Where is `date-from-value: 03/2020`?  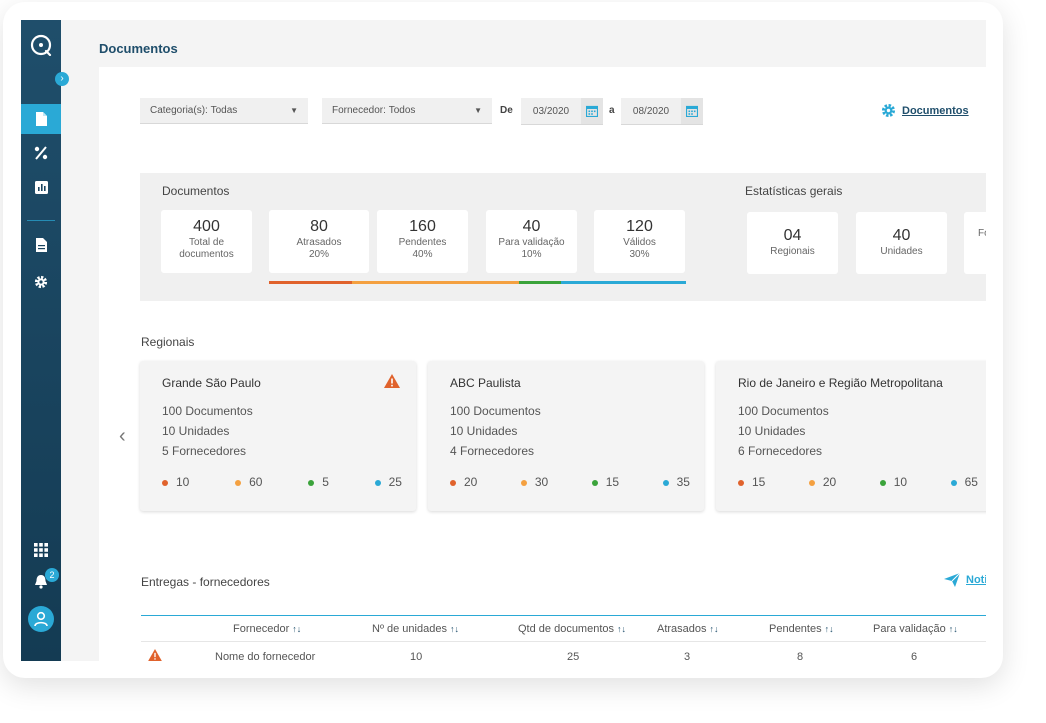 date-from-value: 03/2020 is located at coordinates (551, 111).